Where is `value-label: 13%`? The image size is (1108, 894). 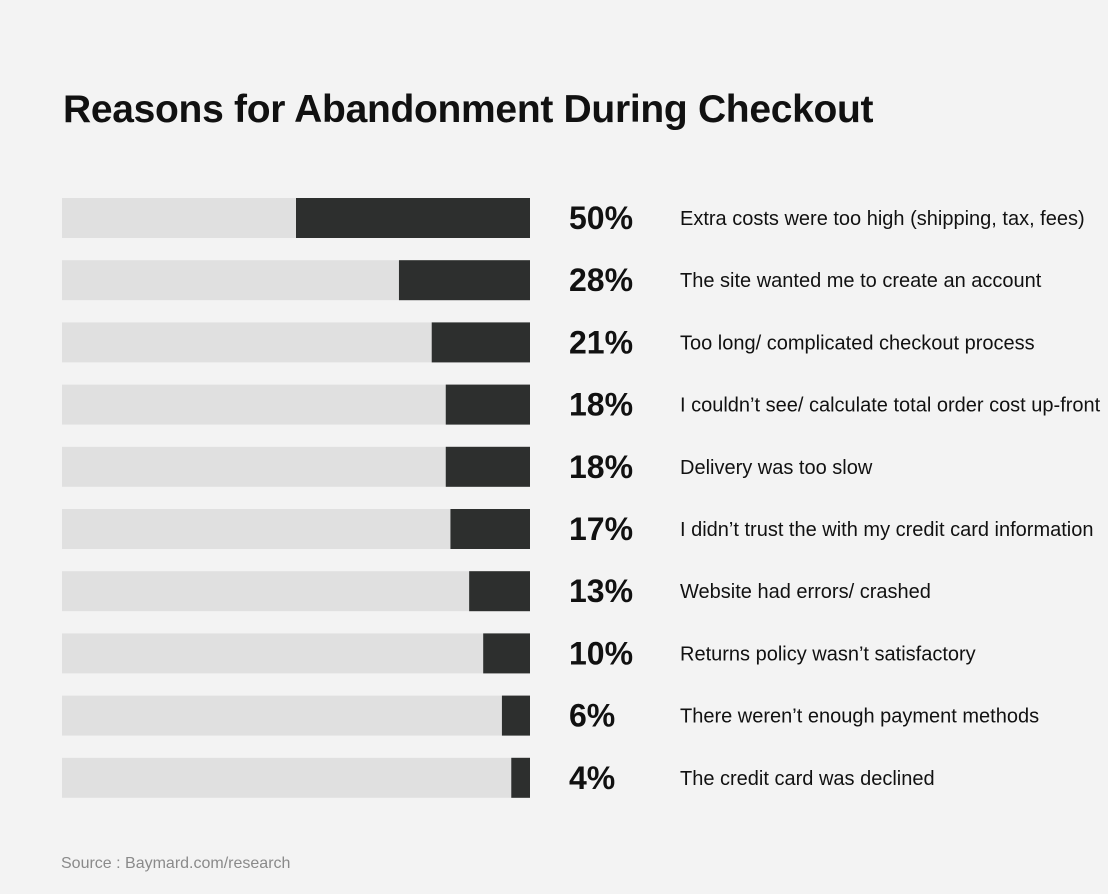 value-label: 13% is located at coordinates (601, 591).